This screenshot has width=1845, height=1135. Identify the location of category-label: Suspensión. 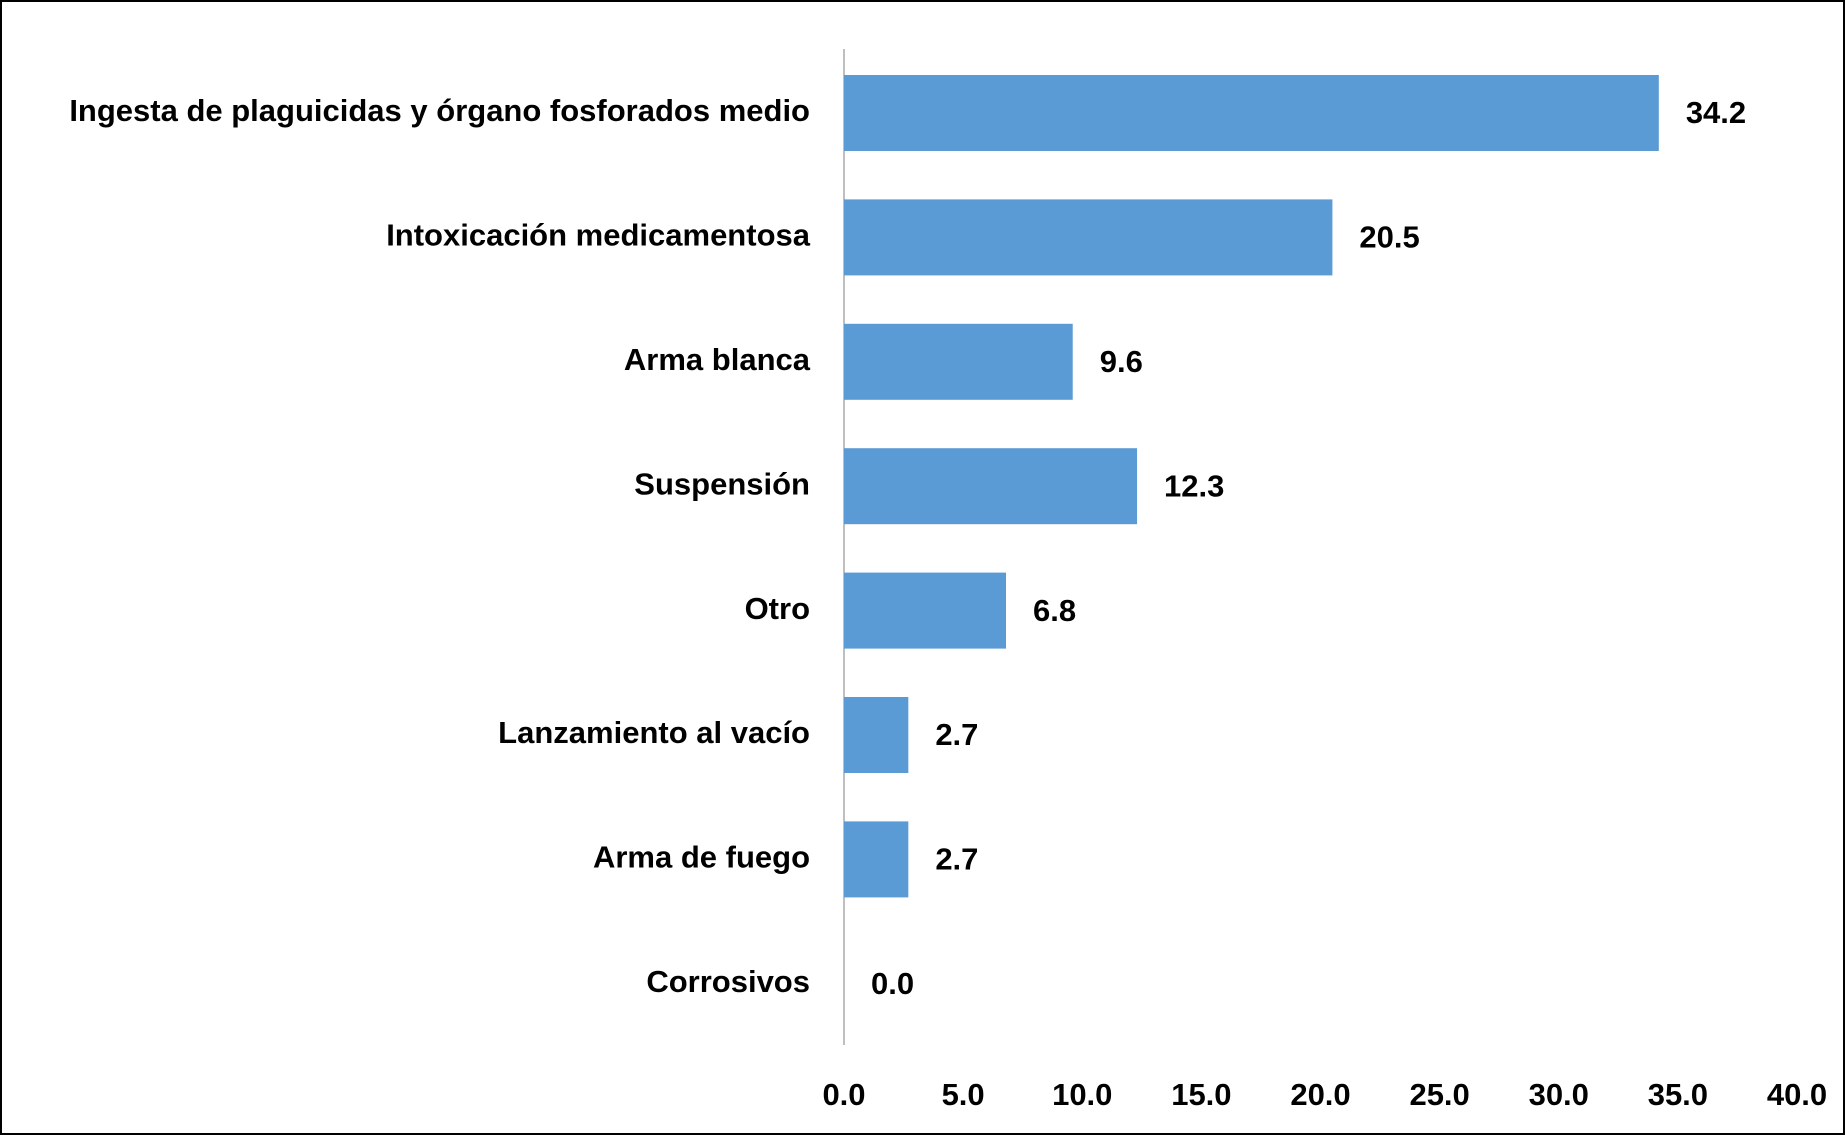
(722, 483).